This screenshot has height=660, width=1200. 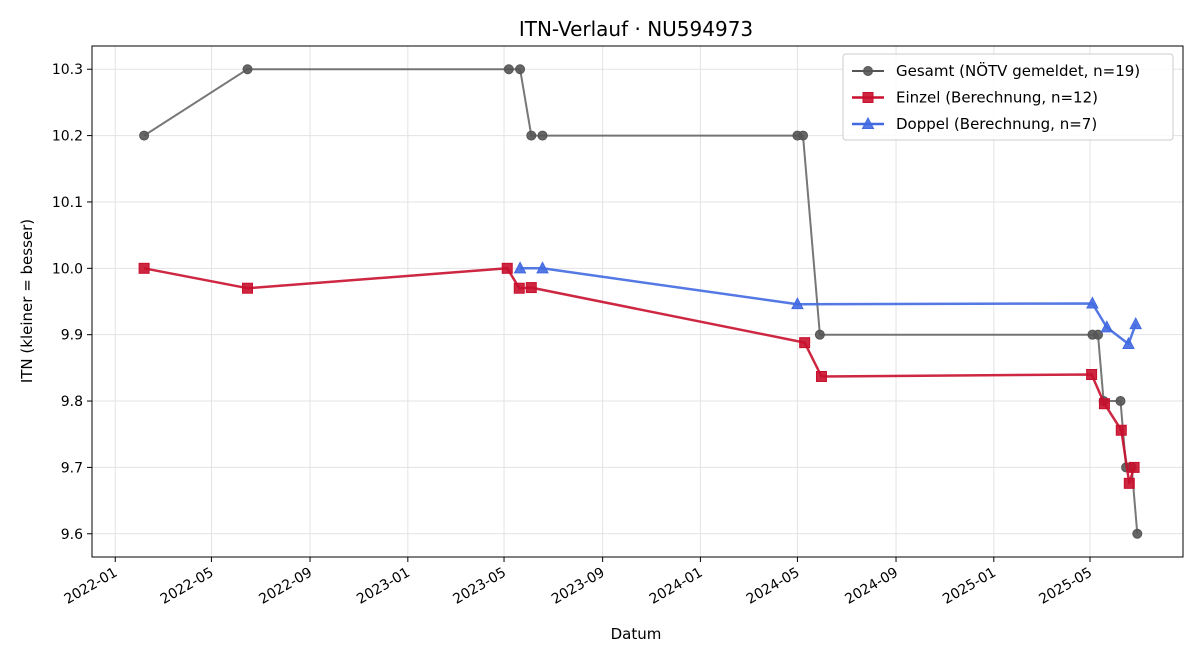 What do you see at coordinates (997, 98) in the screenshot?
I see `legend-label: Einzel (Berechnung, n=12)` at bounding box center [997, 98].